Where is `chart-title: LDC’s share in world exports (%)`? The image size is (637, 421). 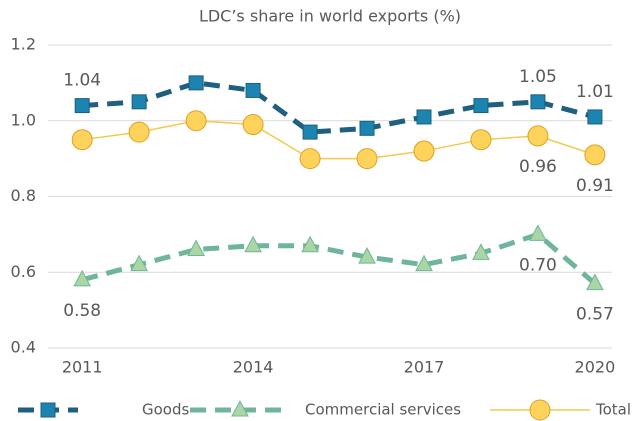
chart-title: LDC’s share in world exports (%) is located at coordinates (330, 16).